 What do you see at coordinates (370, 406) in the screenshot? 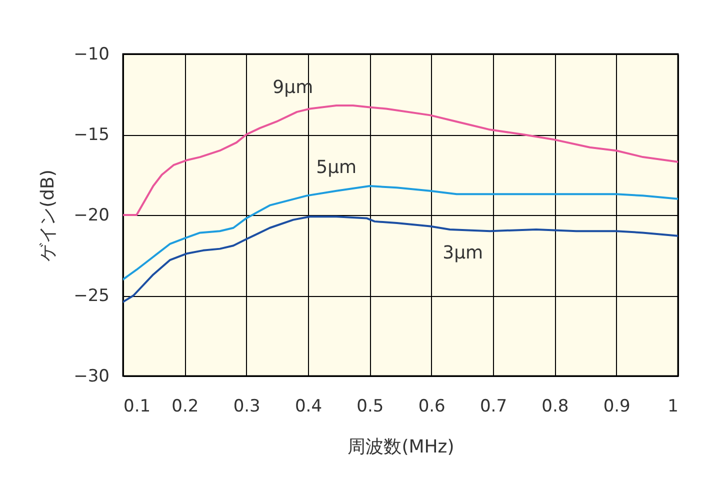
I see `x-tick-label: 0.5` at bounding box center [370, 406].